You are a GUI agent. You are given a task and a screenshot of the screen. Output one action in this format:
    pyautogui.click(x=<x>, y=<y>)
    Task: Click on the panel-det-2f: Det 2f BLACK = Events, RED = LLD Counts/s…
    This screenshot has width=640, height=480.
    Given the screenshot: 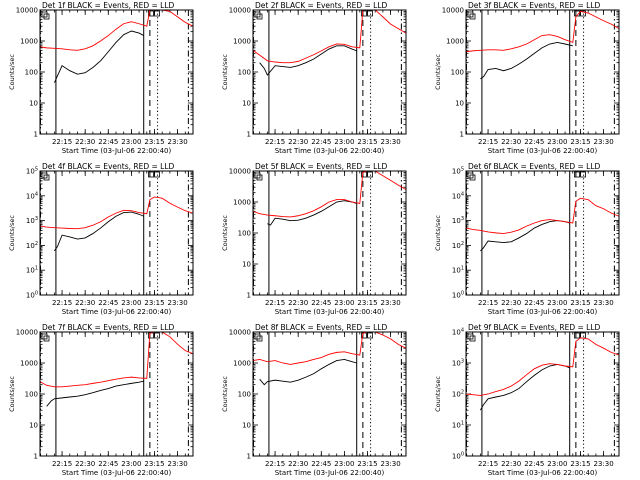 What is the action you would take?
    pyautogui.click(x=314, y=78)
    